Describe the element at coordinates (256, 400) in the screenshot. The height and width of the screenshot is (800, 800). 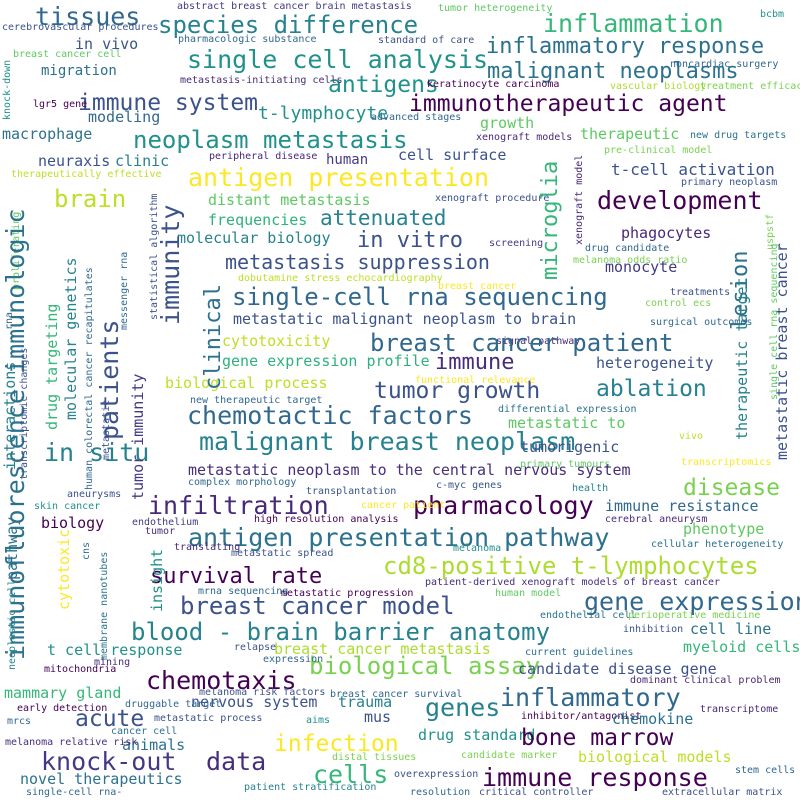
I see `word: new therapeutic target` at that location.